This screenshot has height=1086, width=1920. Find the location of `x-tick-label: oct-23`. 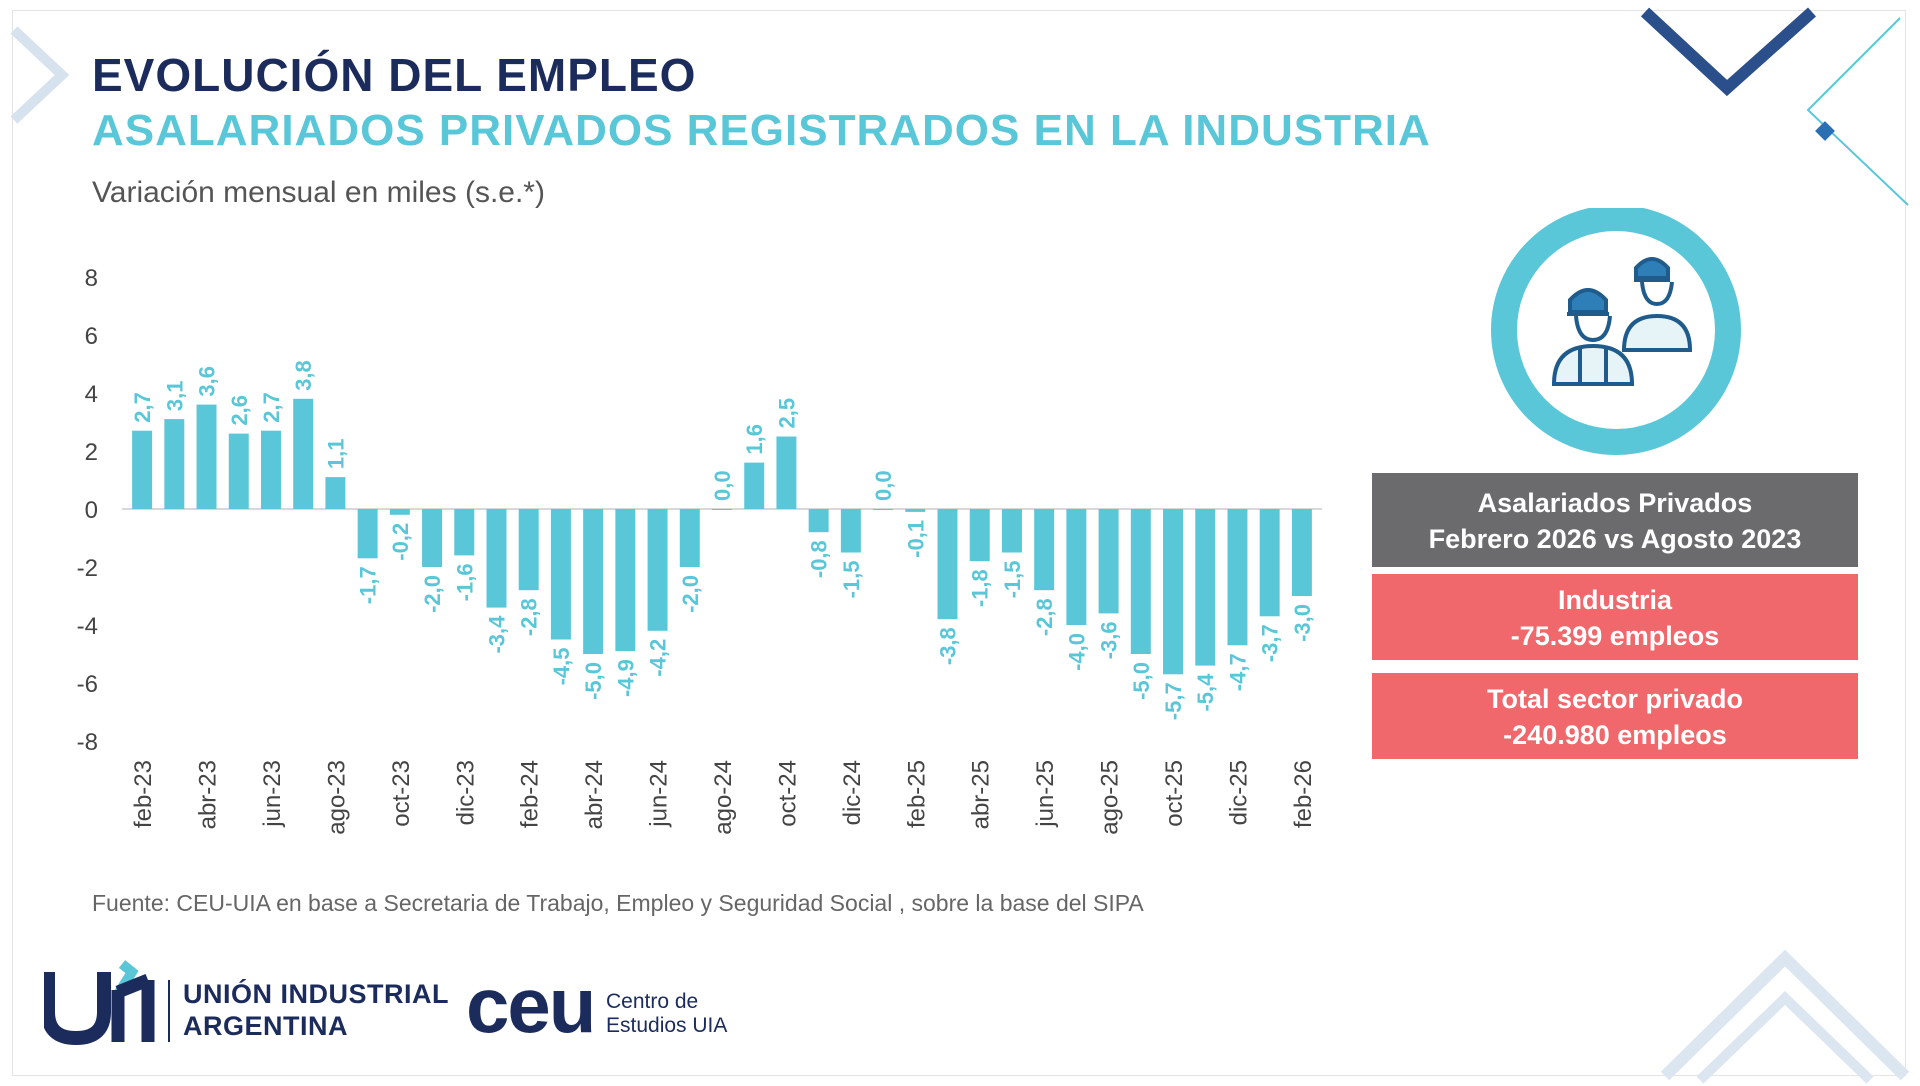

x-tick-label: oct-23 is located at coordinates (401, 793).